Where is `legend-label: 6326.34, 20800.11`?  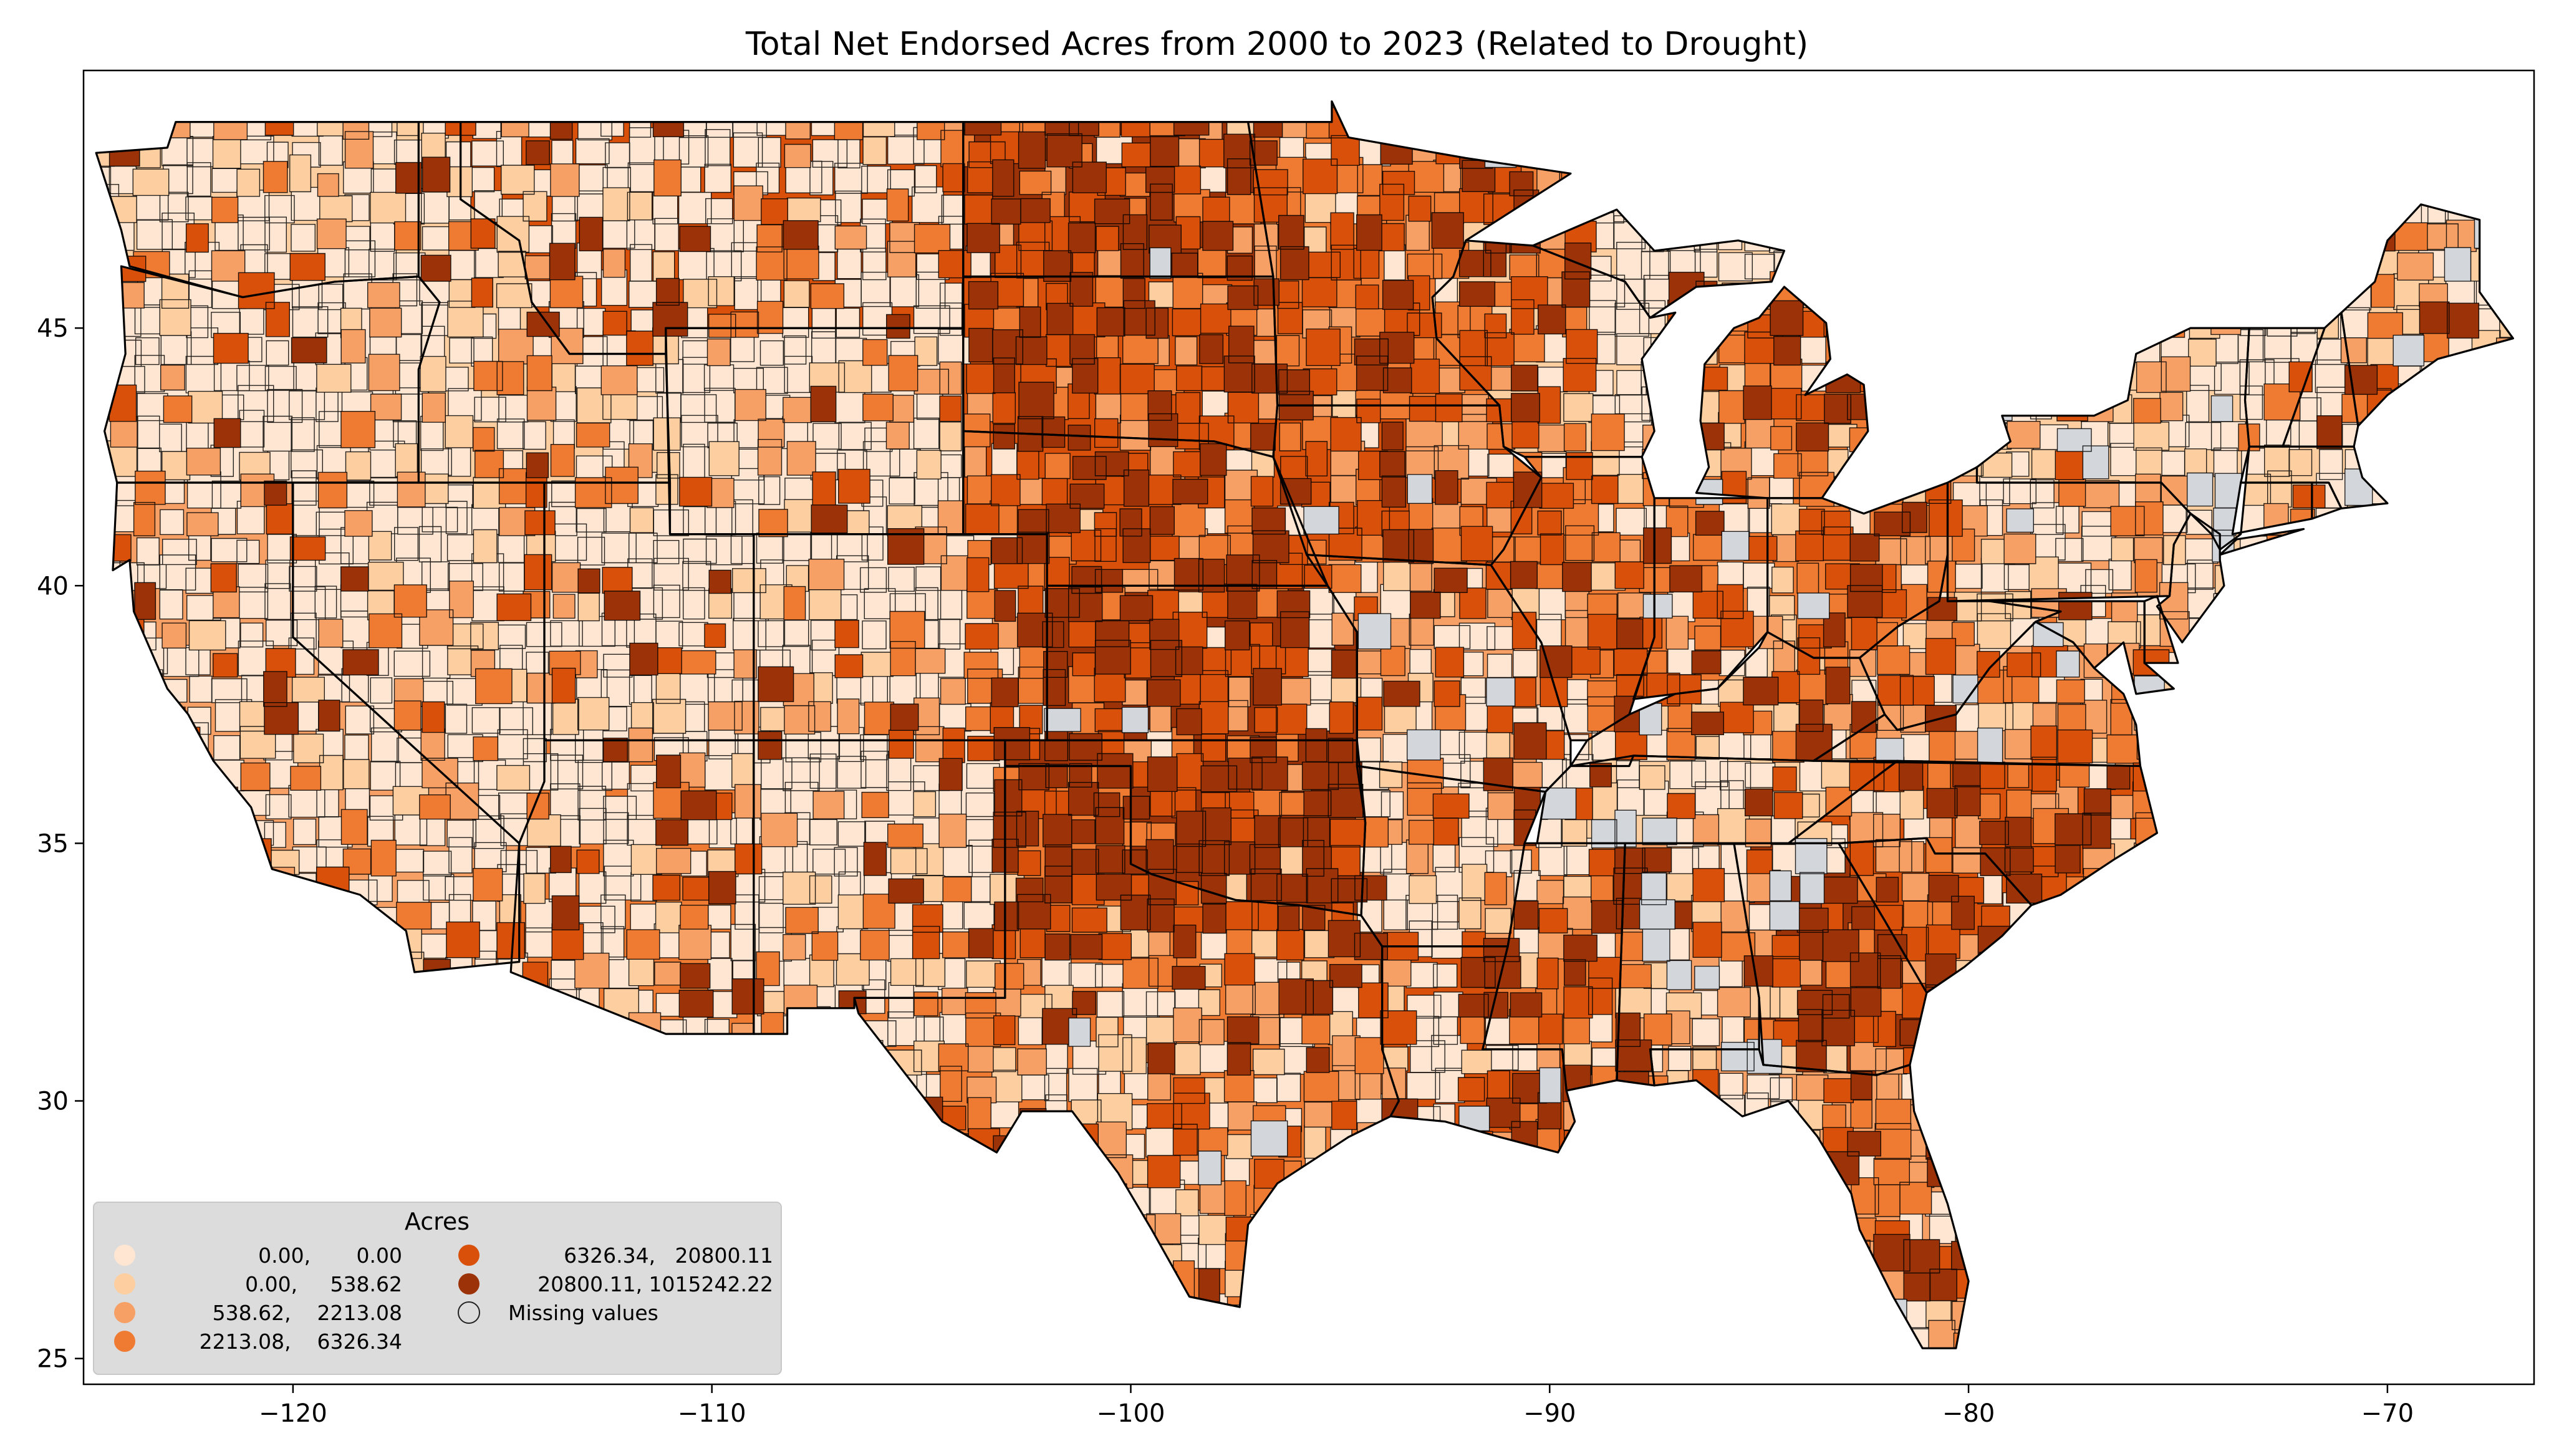
legend-label: 6326.34, 20800.11 is located at coordinates (668, 1256).